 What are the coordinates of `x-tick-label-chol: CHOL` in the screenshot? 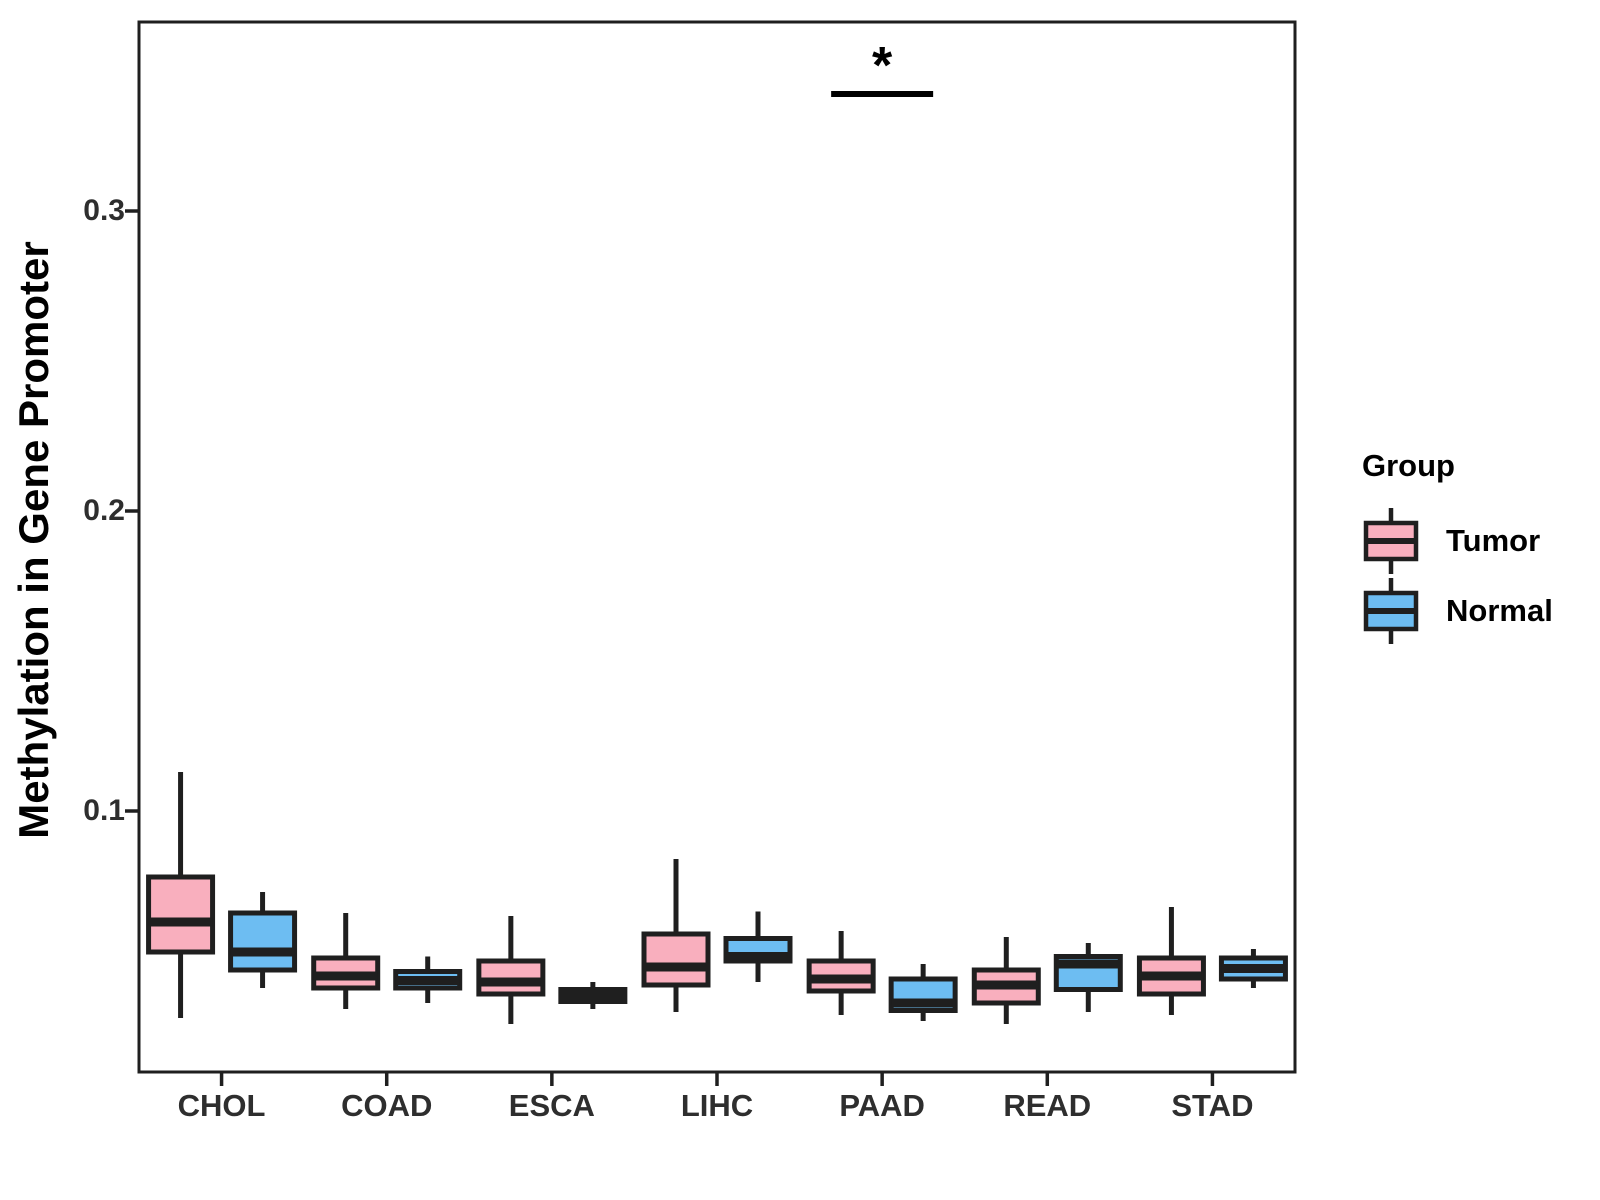 It's located at (221, 1105).